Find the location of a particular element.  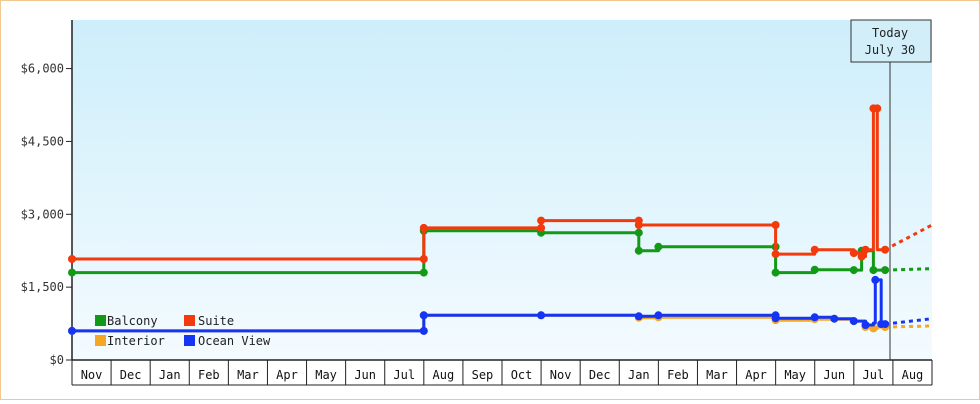

legend-label-interior: Interior is located at coordinates (136, 341).